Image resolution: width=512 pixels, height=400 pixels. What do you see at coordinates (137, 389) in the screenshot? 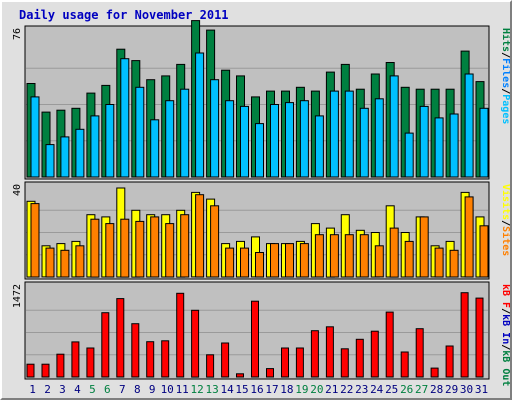
I see `x-tick-label: 8` at bounding box center [137, 389].